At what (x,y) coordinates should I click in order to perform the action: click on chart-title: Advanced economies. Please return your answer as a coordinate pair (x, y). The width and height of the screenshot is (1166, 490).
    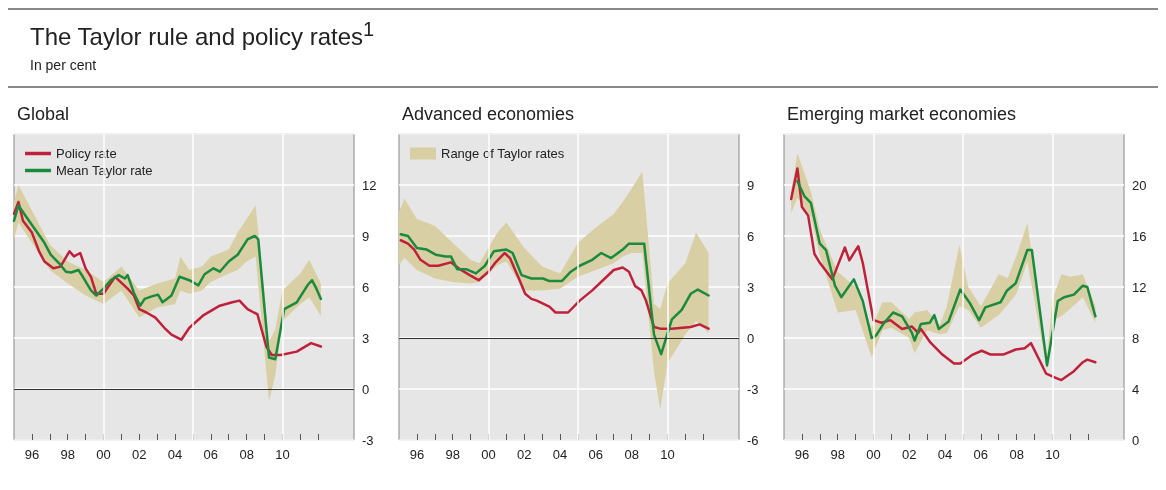
    Looking at the image, I should click on (488, 114).